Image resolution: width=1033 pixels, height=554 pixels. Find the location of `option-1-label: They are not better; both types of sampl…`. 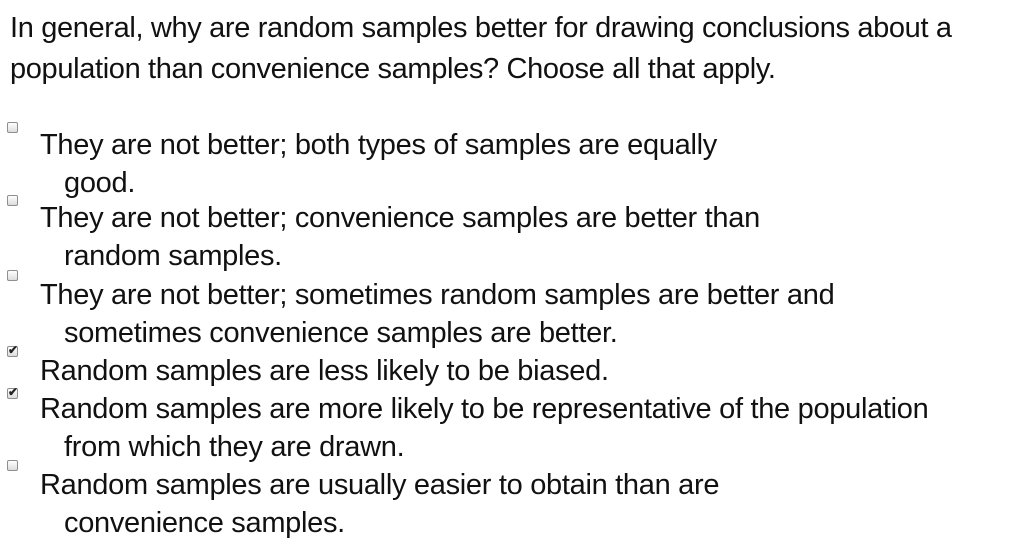

option-1-label: They are not better; both types of sampl… is located at coordinates (378, 164).